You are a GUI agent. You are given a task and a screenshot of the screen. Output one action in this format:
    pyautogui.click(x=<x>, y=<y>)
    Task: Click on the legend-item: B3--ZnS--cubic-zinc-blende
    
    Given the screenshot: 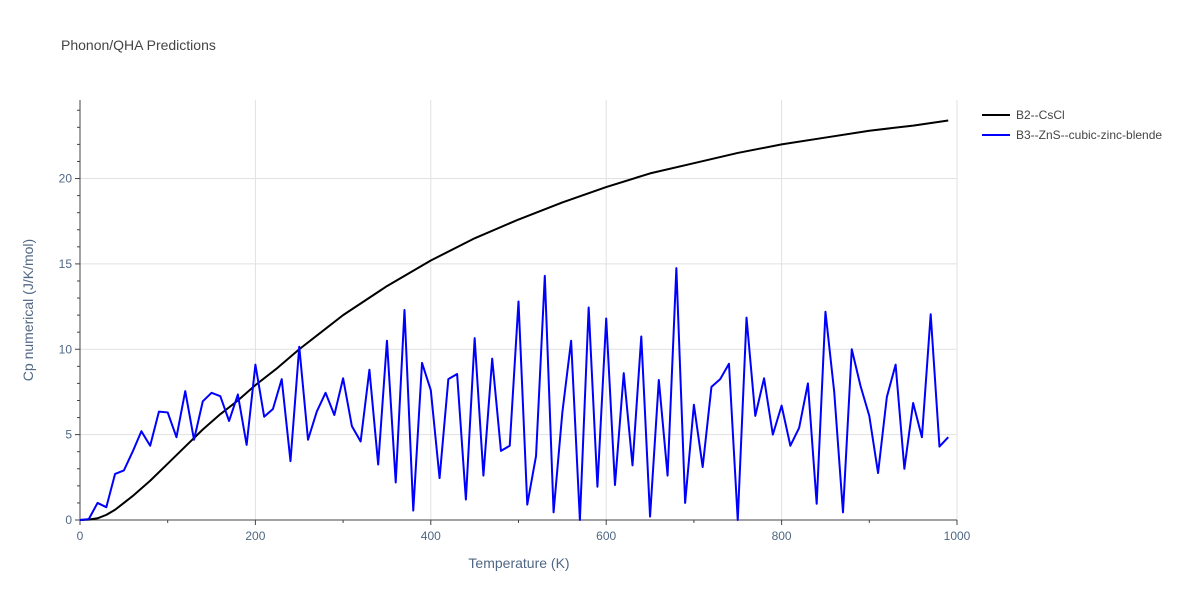 What is the action you would take?
    pyautogui.click(x=1072, y=135)
    